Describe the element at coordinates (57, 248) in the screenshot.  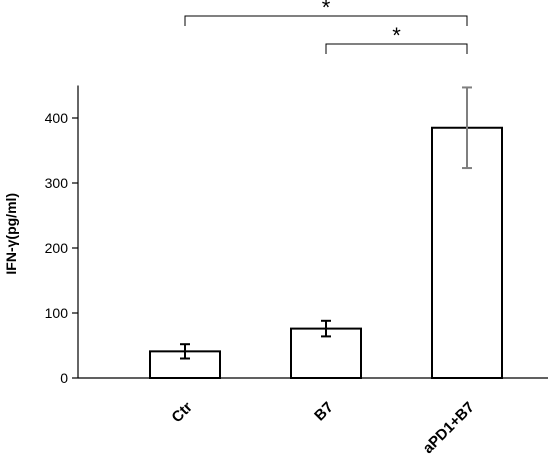
I see `y-tick-label: 200` at that location.